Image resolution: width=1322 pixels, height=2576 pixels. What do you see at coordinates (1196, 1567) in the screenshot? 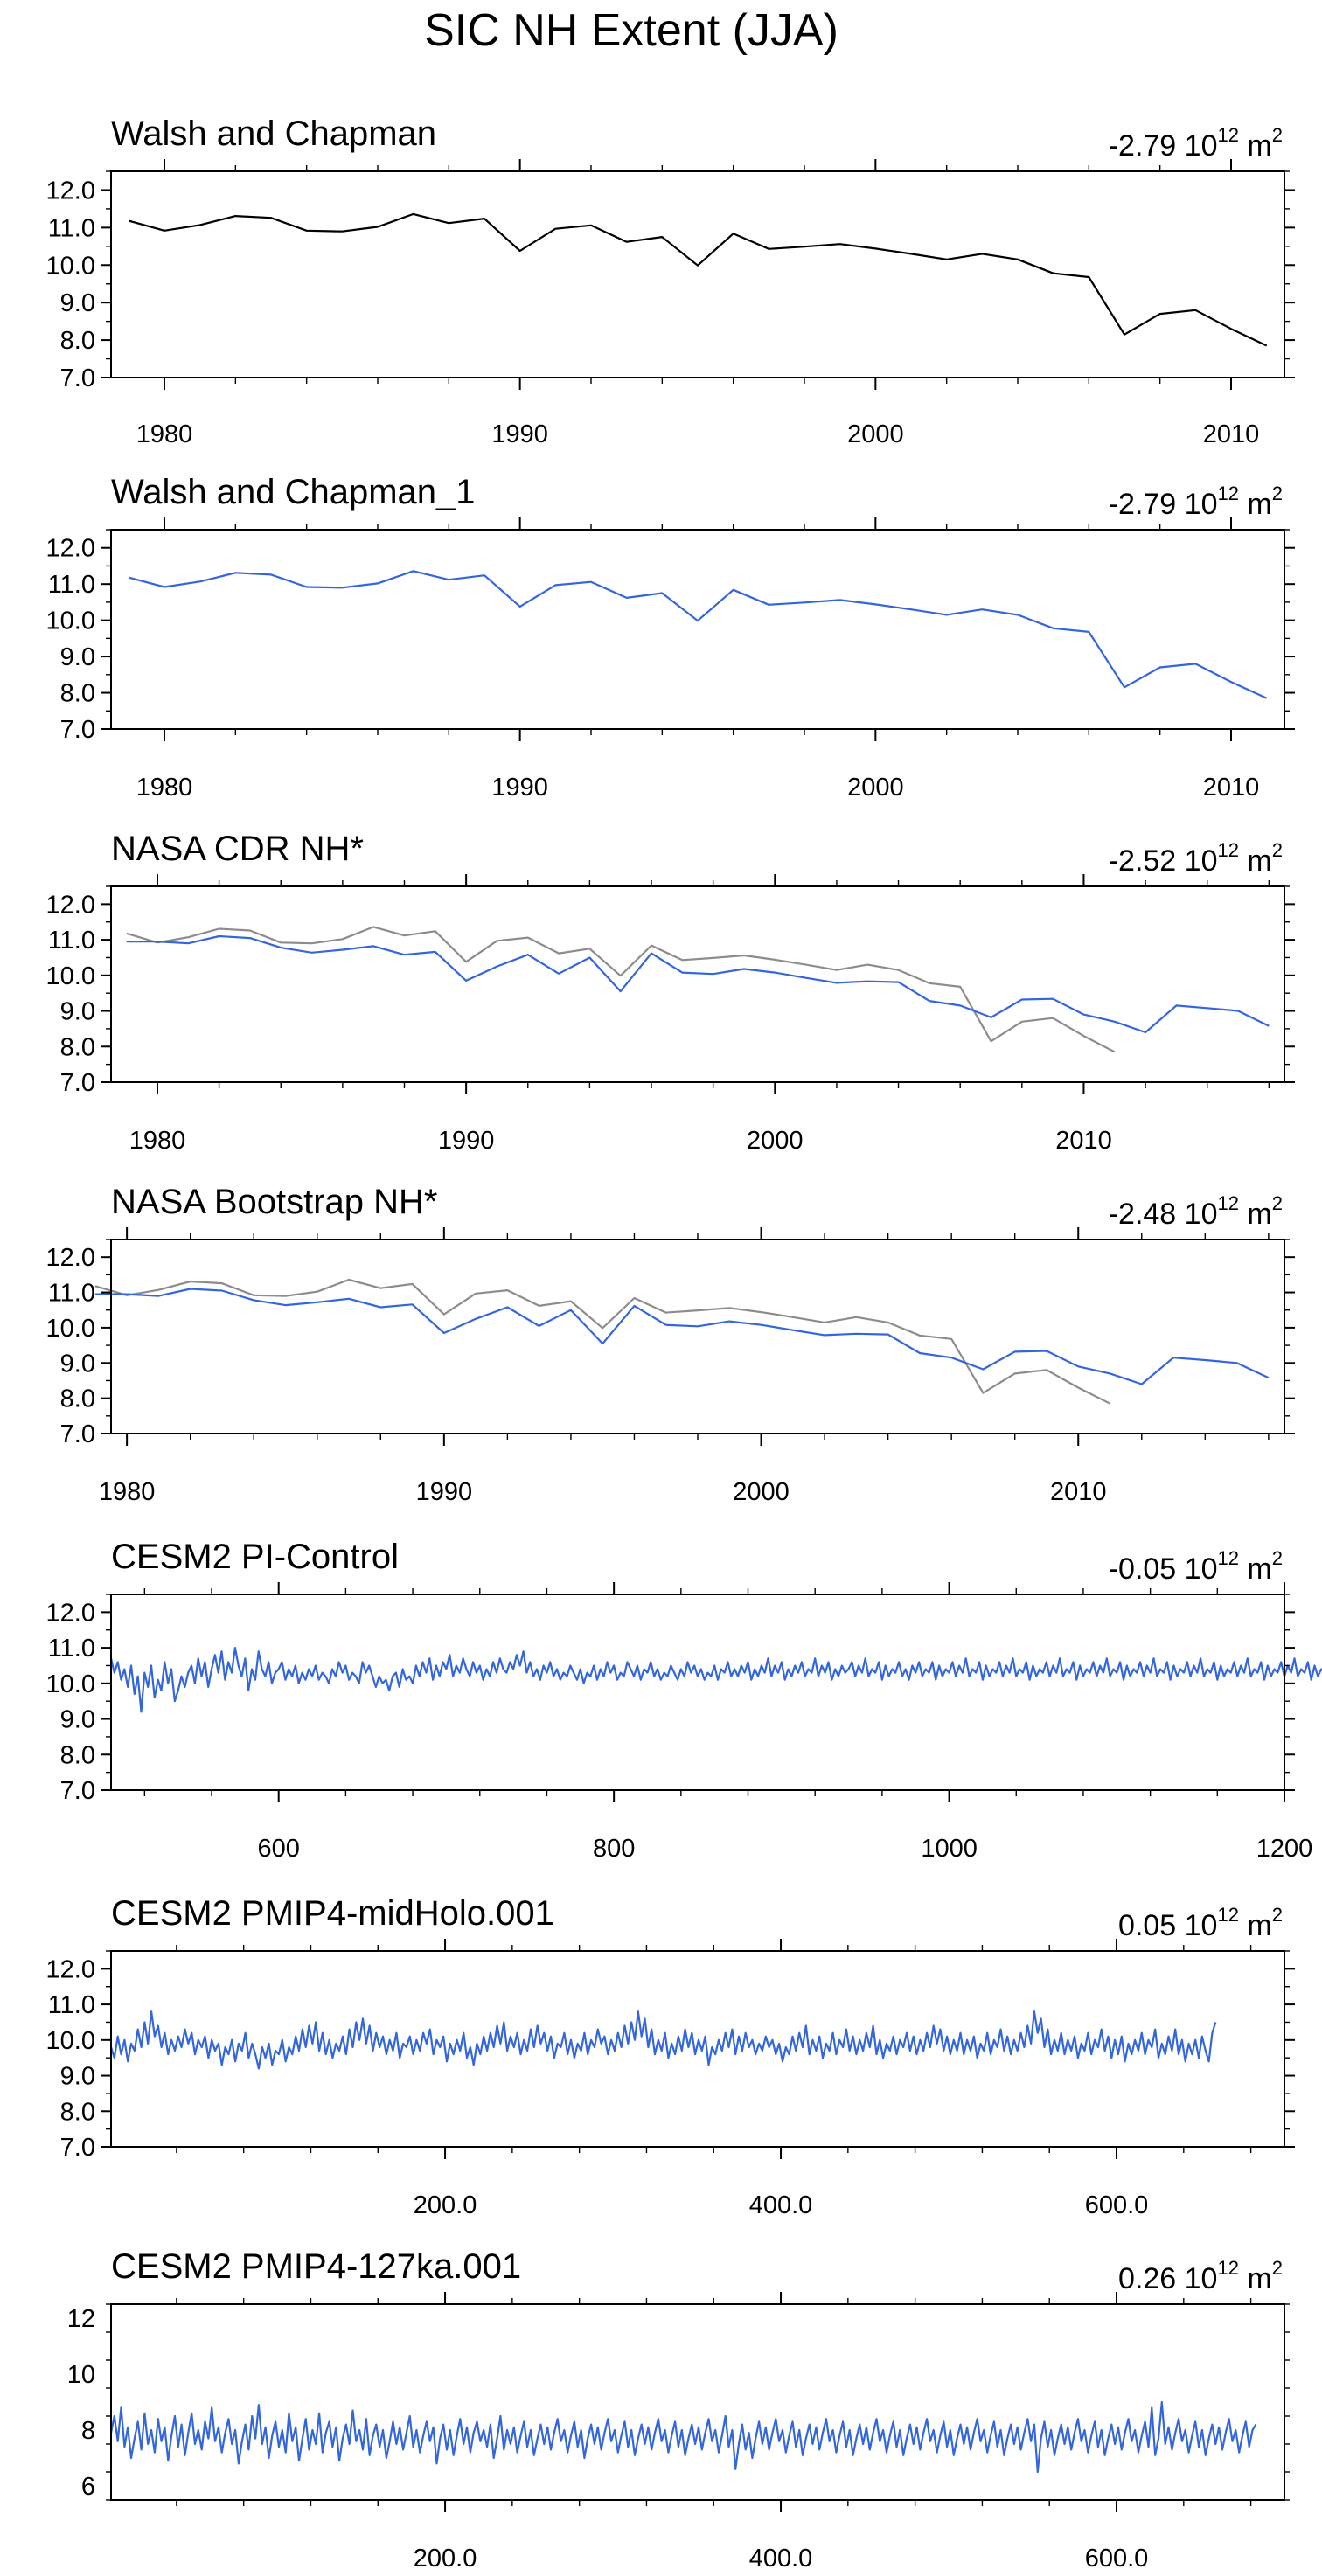
I see `trend-label: -0.05 1012 m2` at bounding box center [1196, 1567].